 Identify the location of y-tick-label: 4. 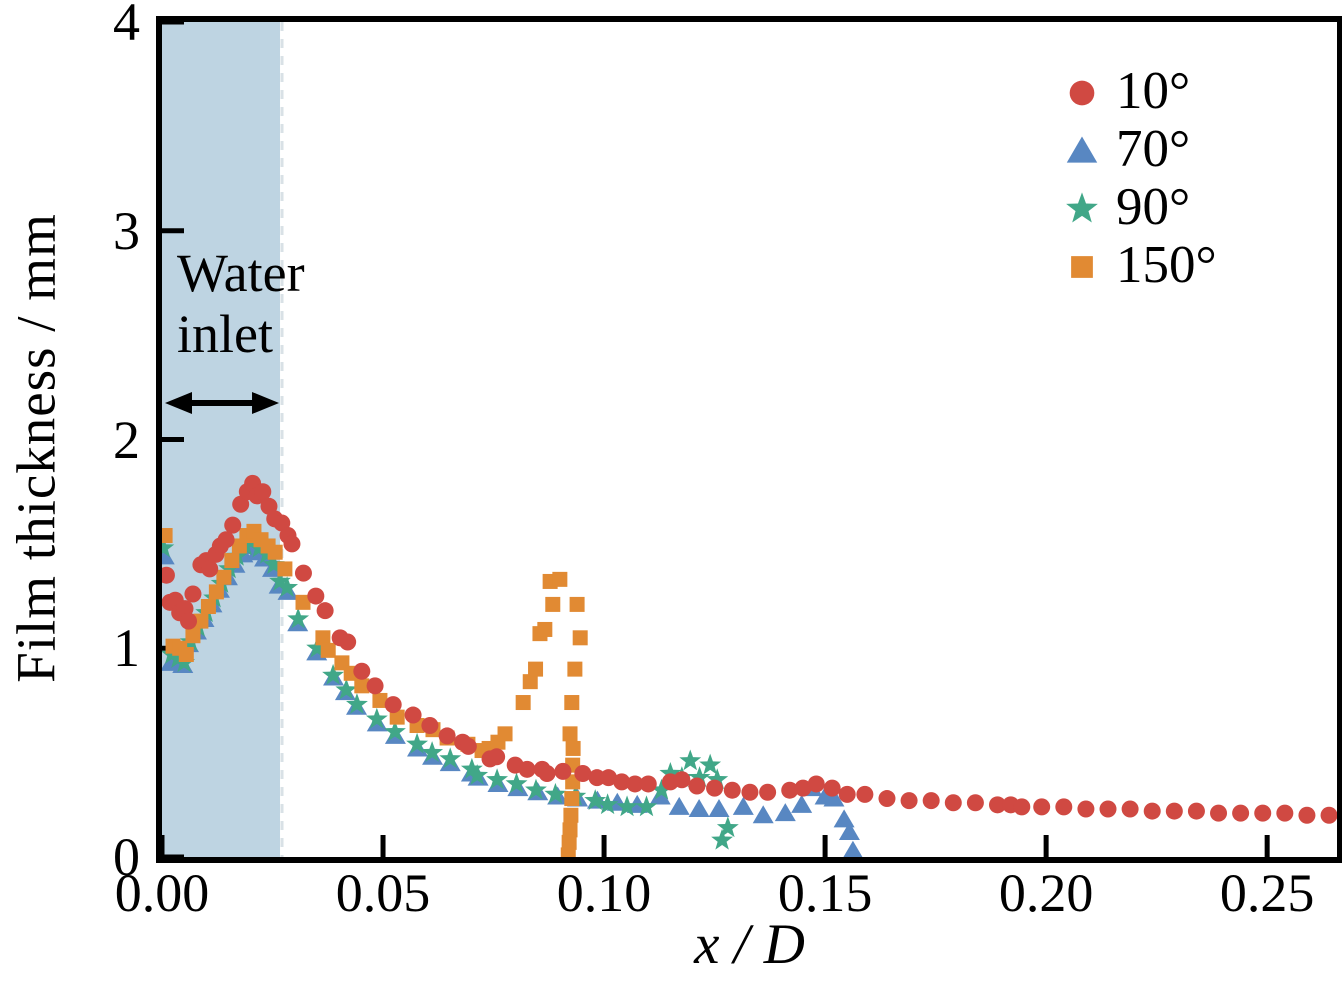
(126, 26).